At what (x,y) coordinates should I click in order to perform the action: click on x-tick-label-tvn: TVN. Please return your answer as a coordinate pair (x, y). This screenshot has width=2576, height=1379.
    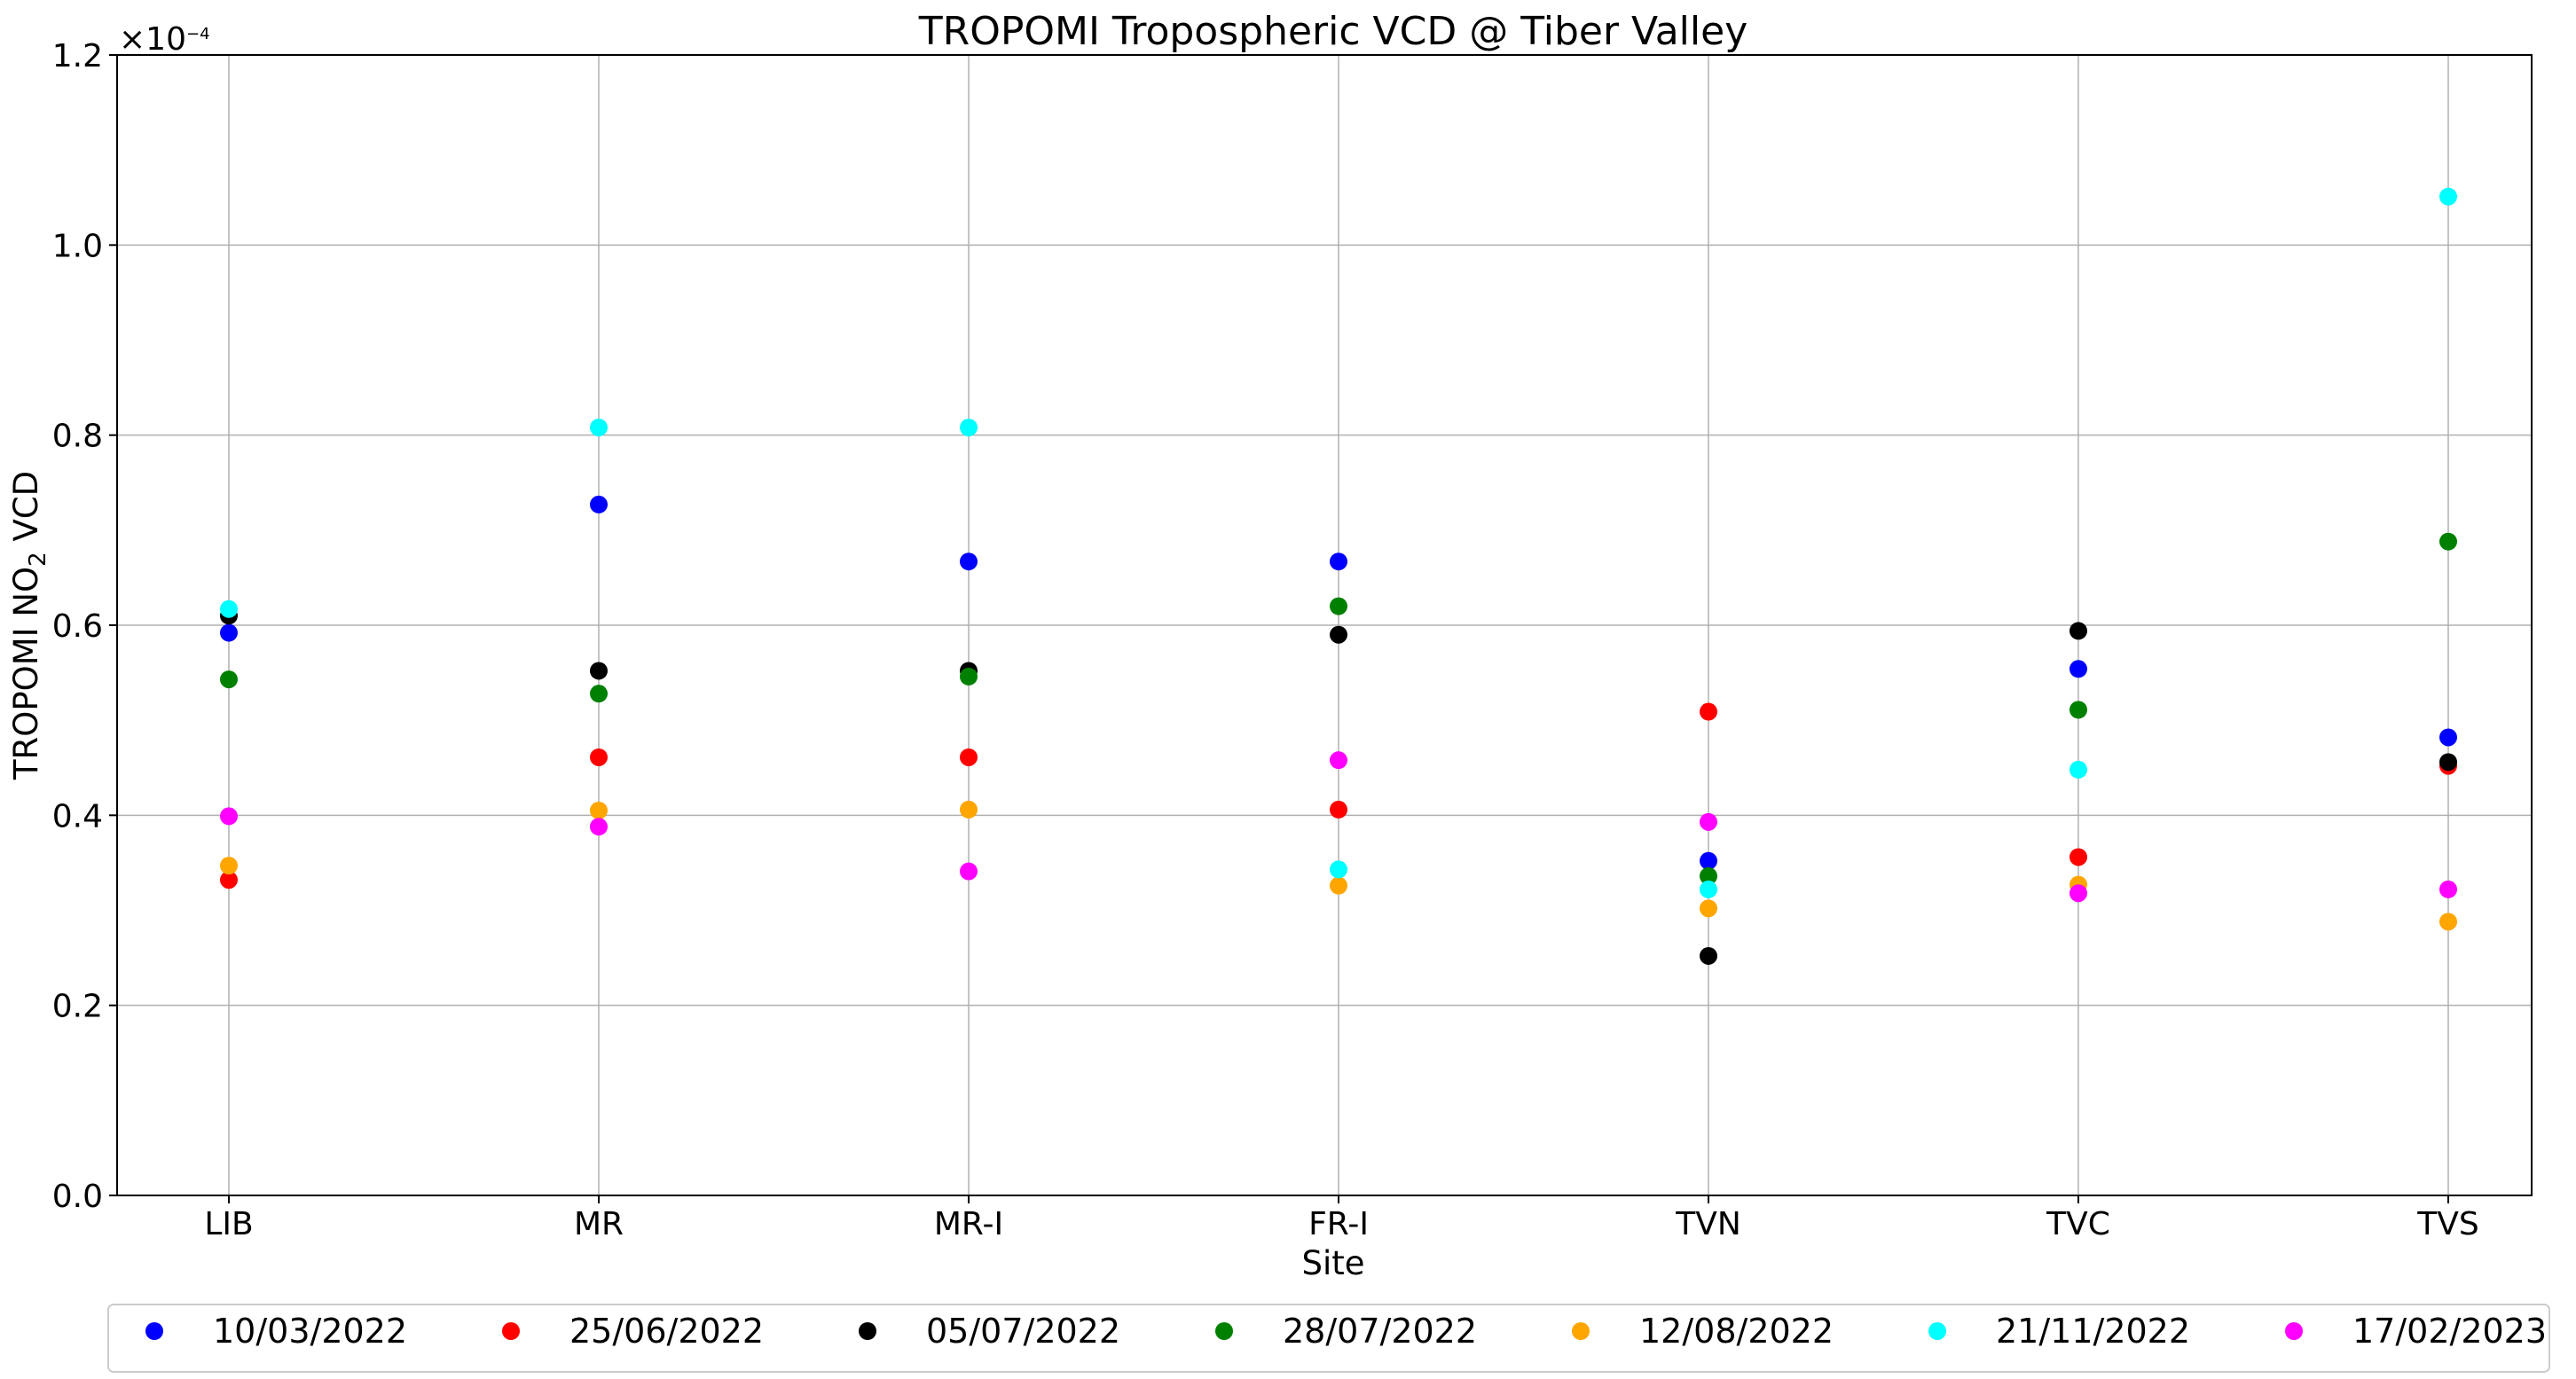
    Looking at the image, I should click on (1708, 1224).